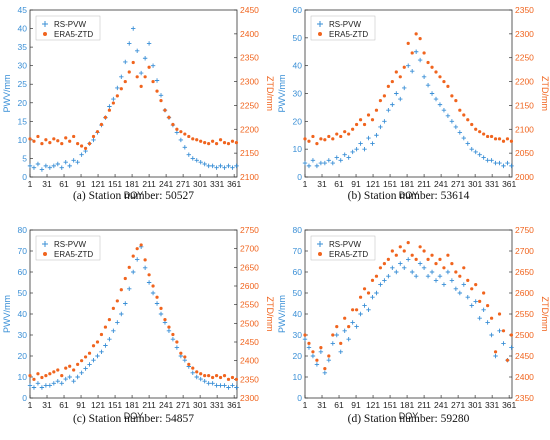  What do you see at coordinates (133, 312) in the screenshot?
I see `series-era5-ztd` at bounding box center [133, 312].